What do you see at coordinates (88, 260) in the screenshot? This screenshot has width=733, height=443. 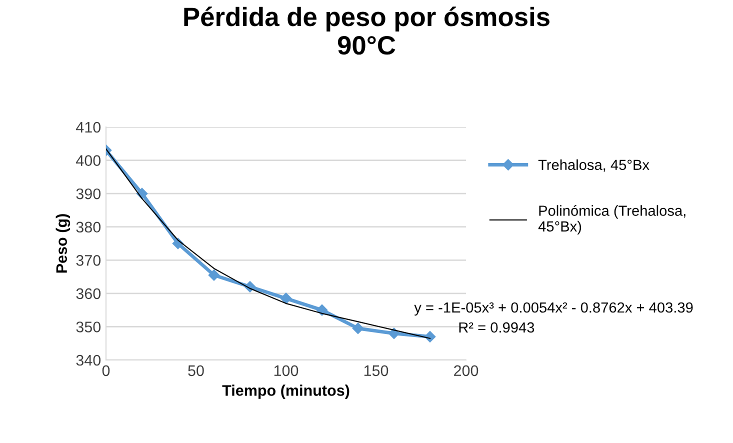 I see `y-tick-label: 370` at bounding box center [88, 260].